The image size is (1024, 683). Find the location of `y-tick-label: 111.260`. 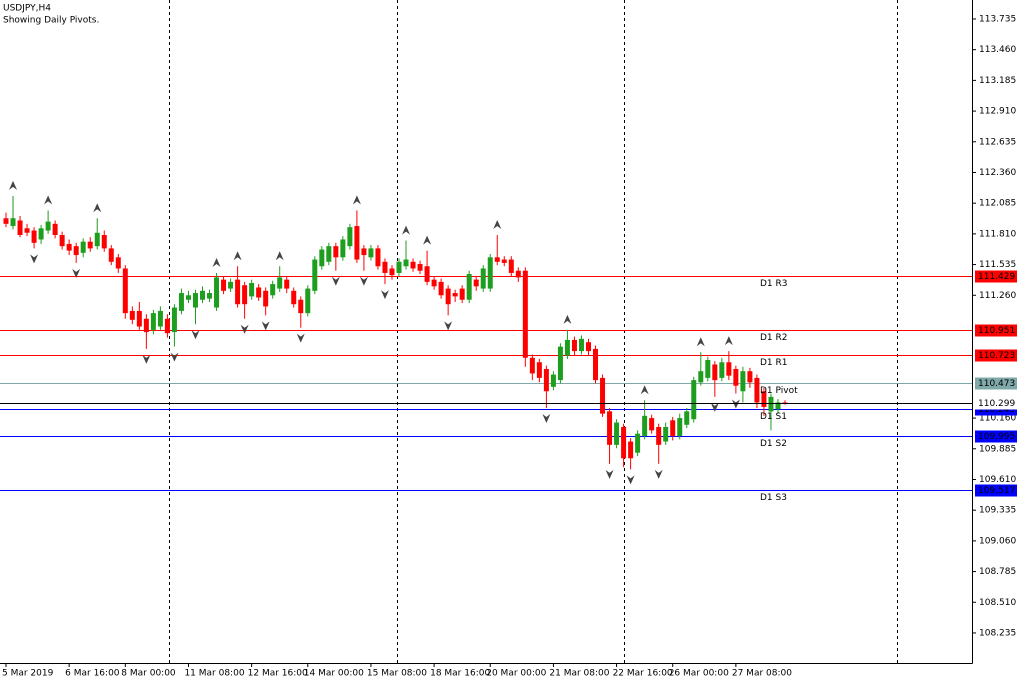

y-tick-label: 111.260 is located at coordinates (997, 296).